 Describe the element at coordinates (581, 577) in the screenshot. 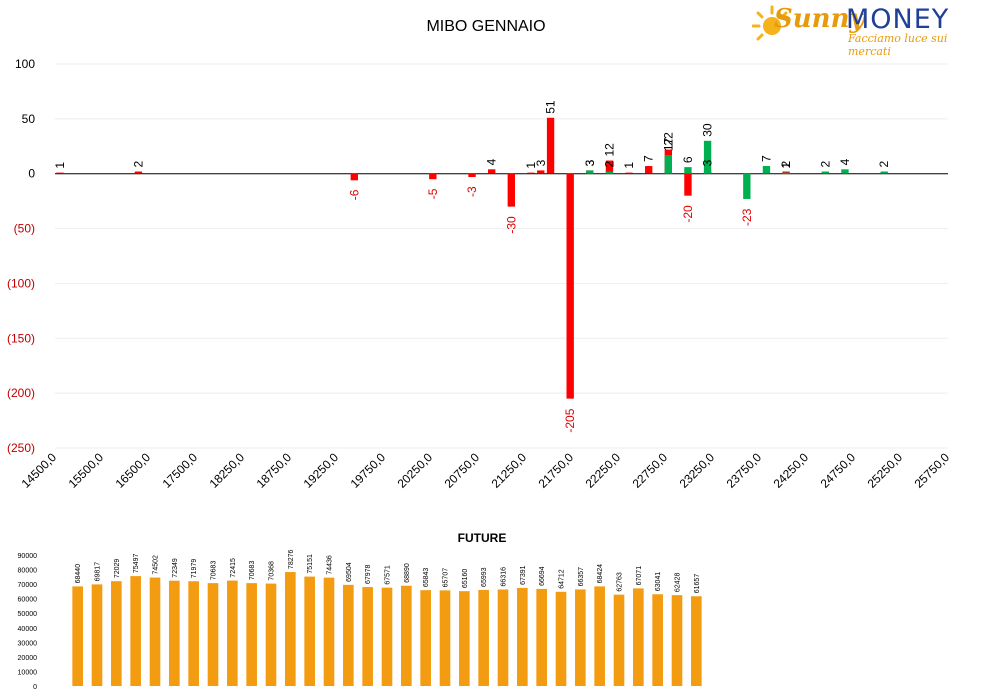

I see `future-data-label: 66357` at that location.